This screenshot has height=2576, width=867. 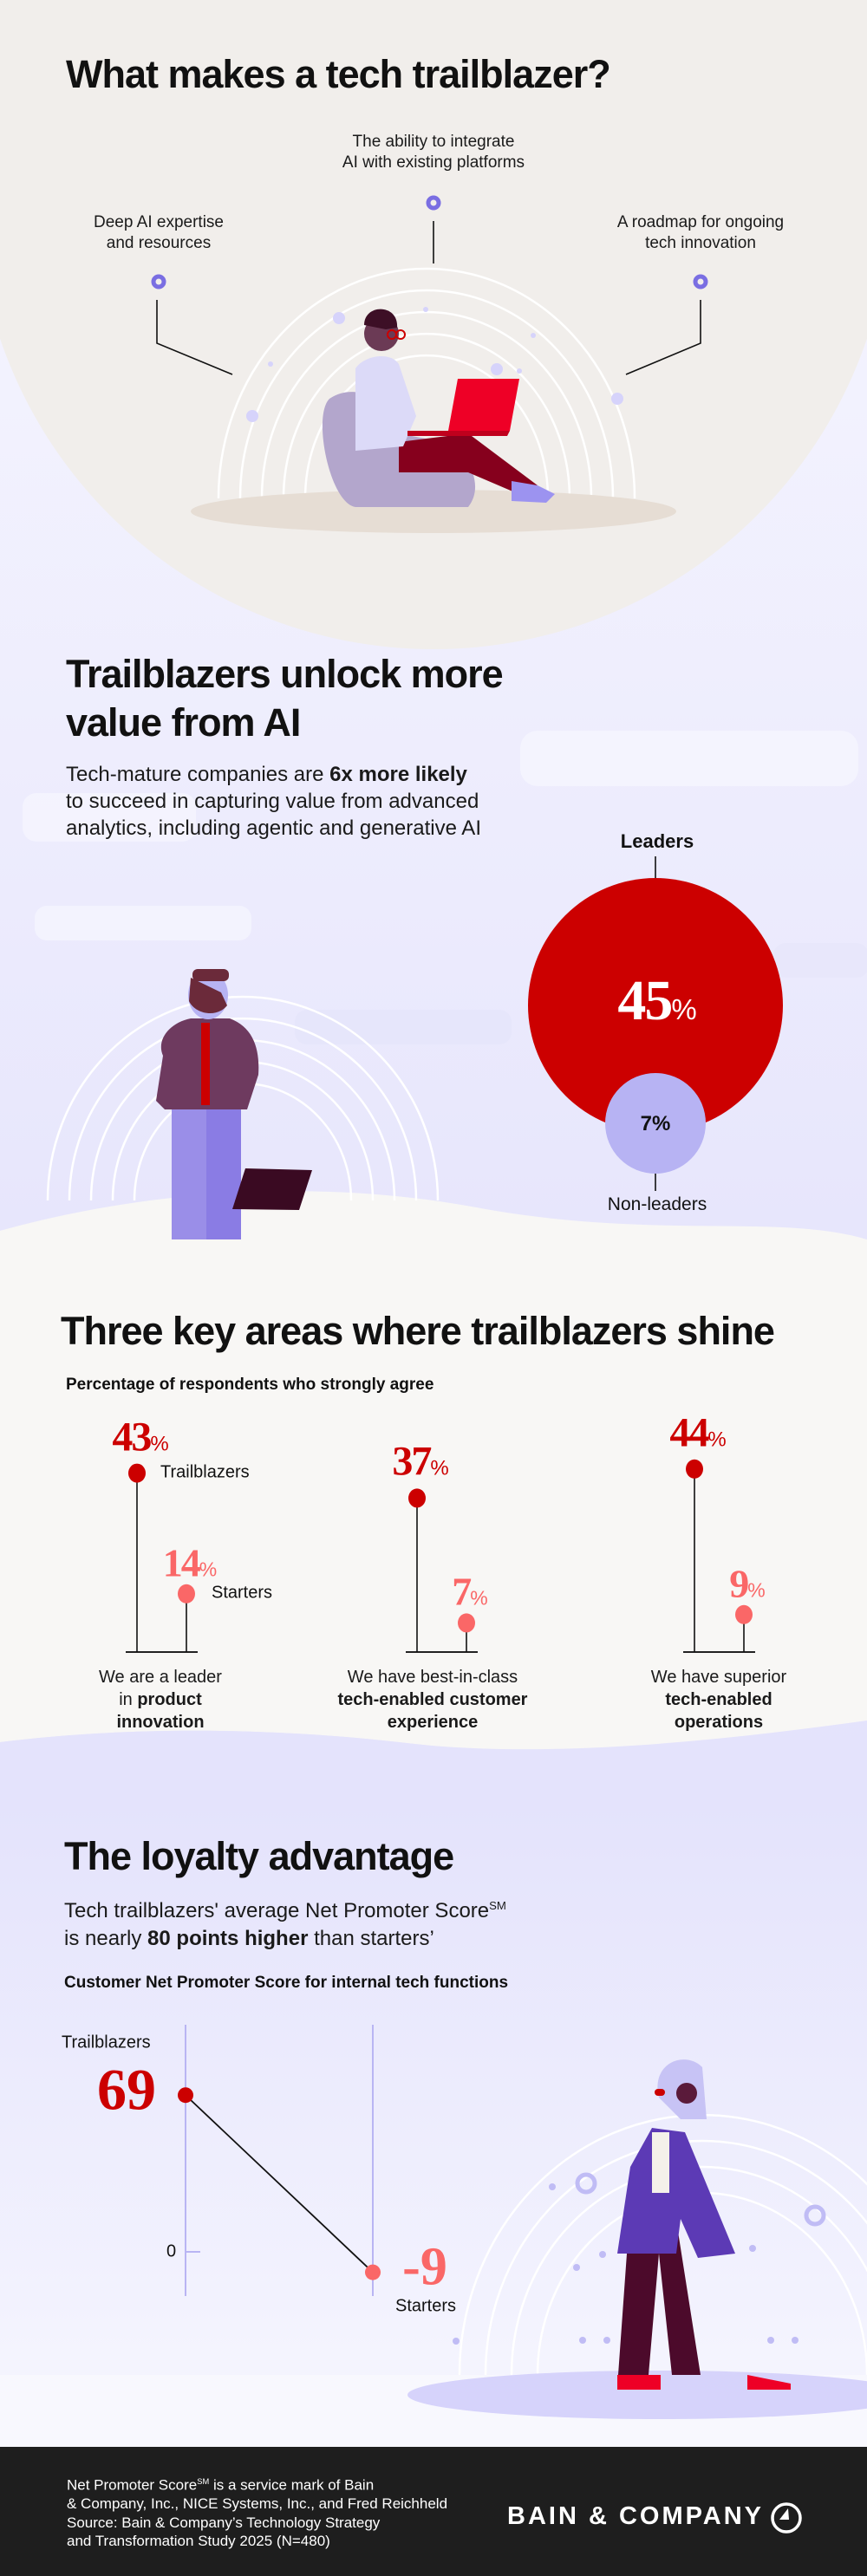 I want to click on starters-legend-label: Starters, so click(x=243, y=1593).